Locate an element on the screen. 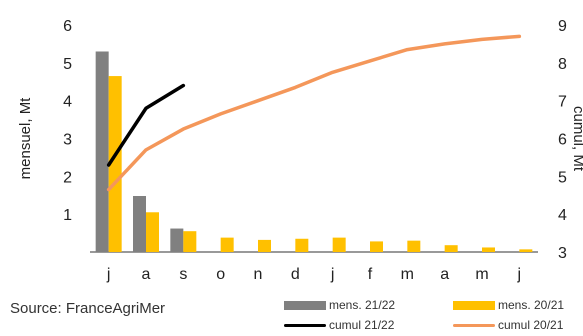 The width and height of the screenshot is (583, 336). y-left-tick-label: 2 is located at coordinates (67, 177).